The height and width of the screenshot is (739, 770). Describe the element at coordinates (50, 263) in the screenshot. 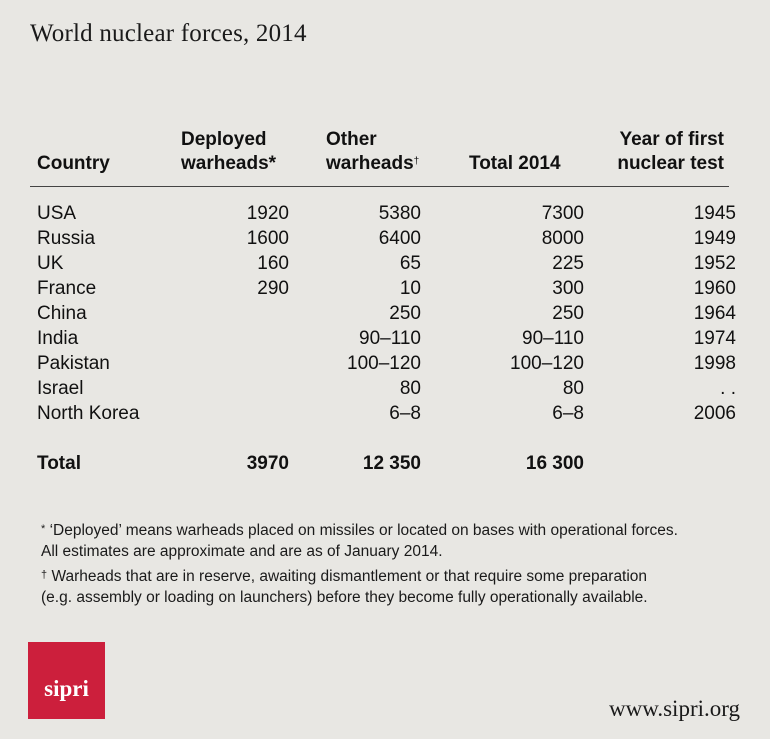

I see `country-cell: UK` at that location.